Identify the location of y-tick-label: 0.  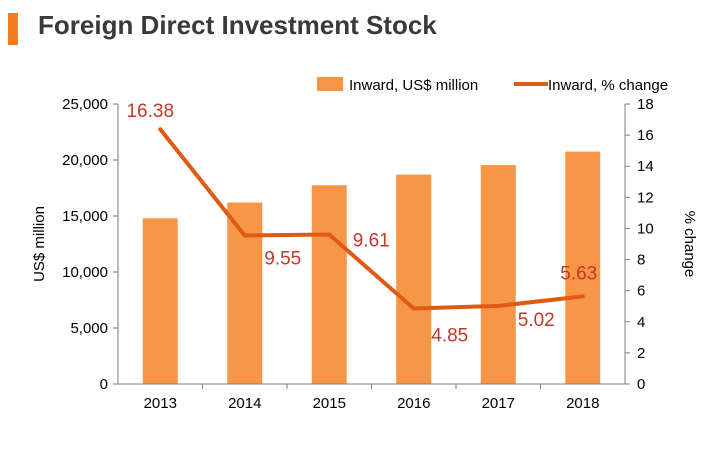
(104, 384).